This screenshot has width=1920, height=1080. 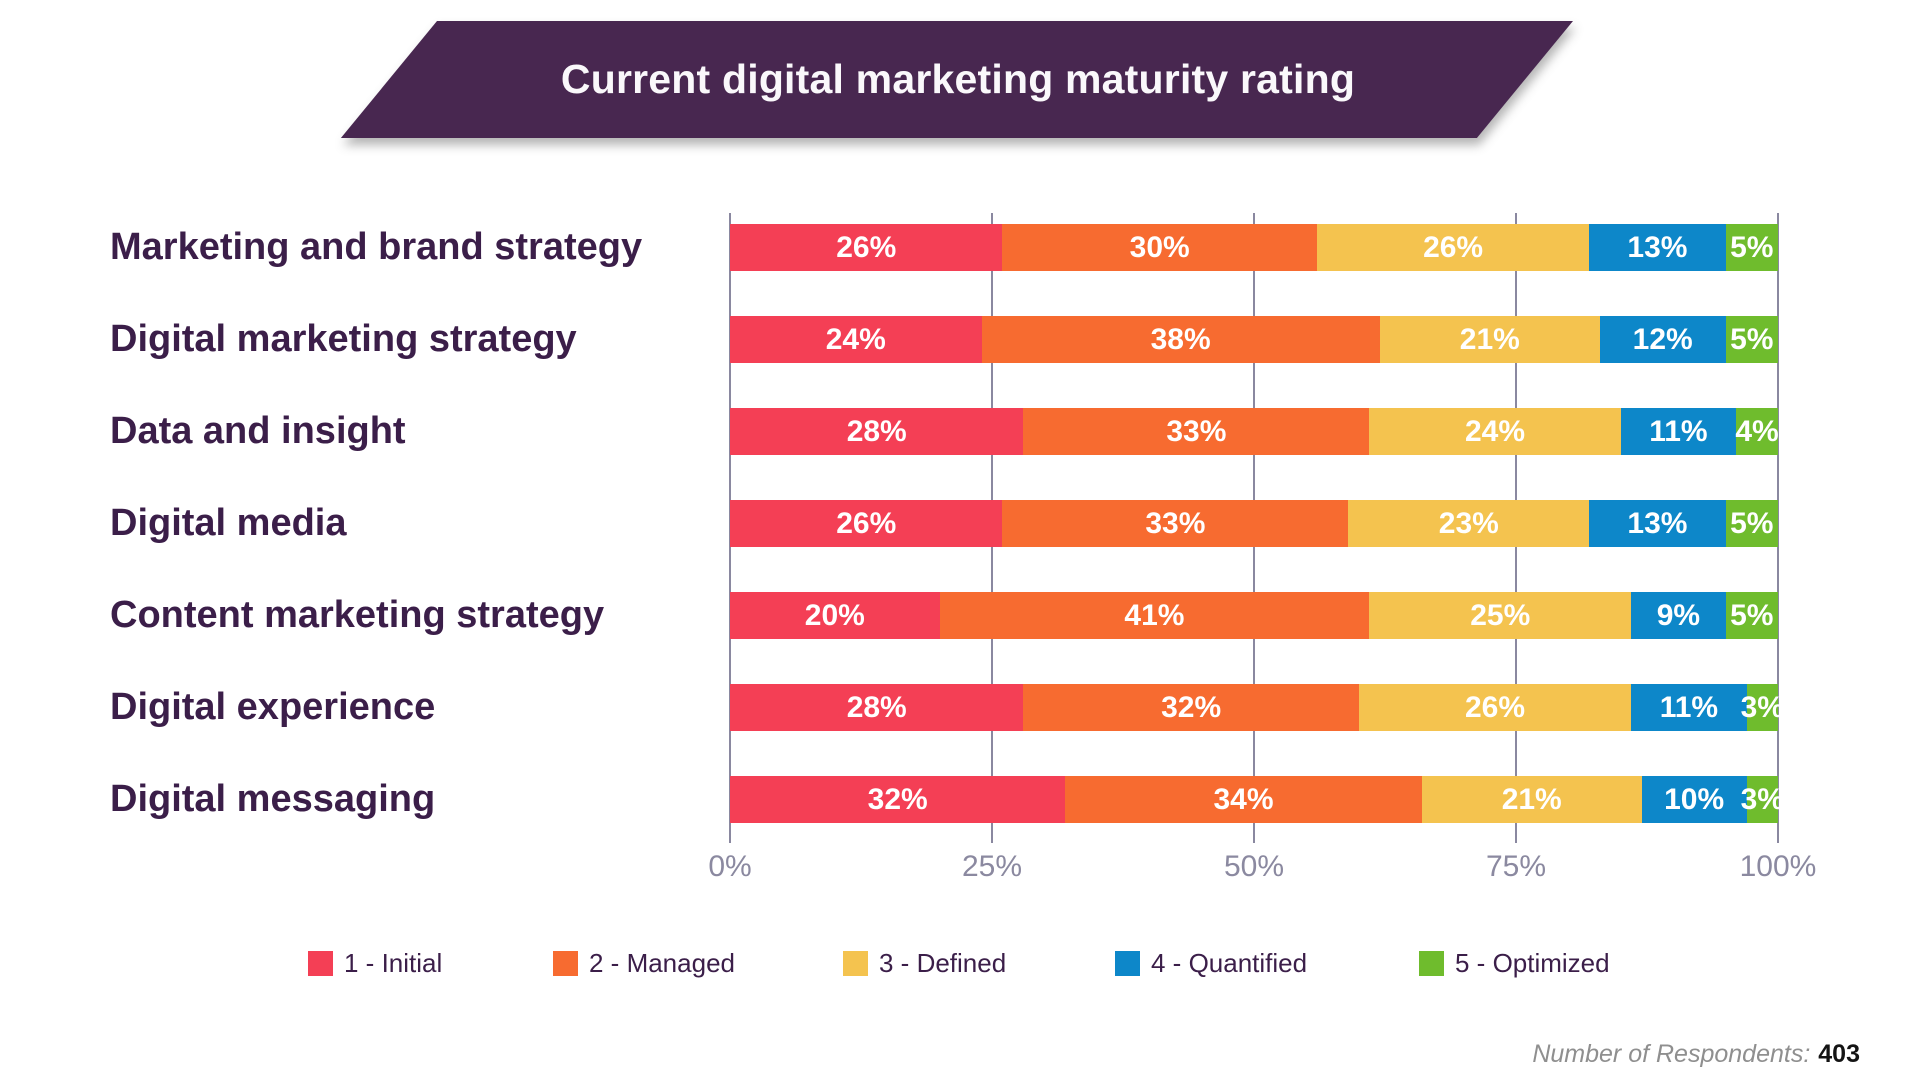 I want to click on legend-label: 4 - Quantified, so click(x=1229, y=962).